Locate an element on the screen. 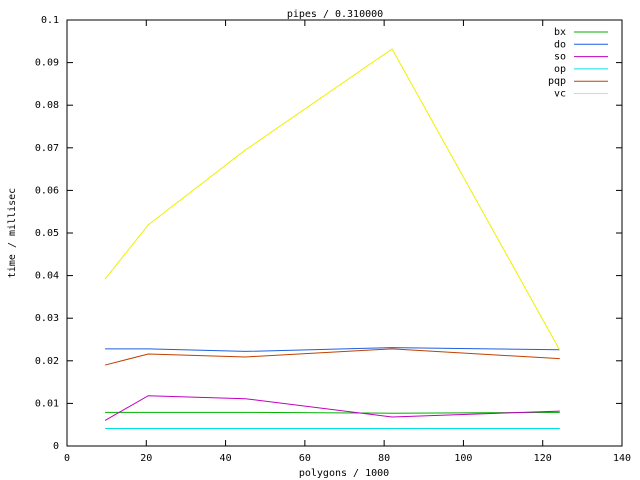  y-tick-label: 0.05 is located at coordinates (47, 233).